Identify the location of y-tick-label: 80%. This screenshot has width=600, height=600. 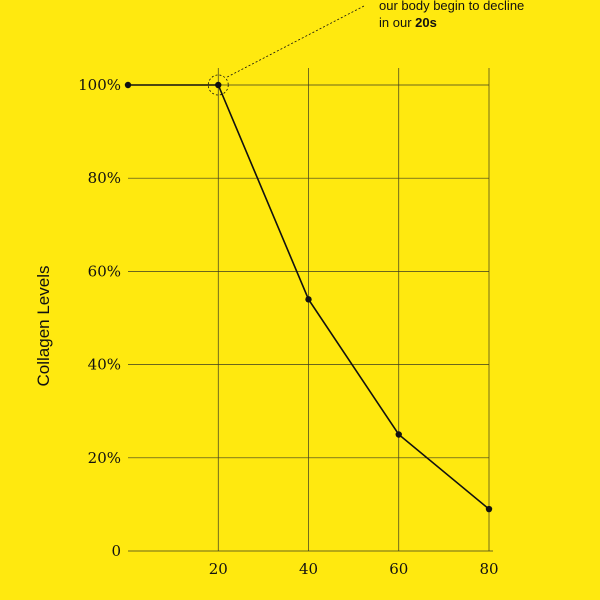
(104, 178).